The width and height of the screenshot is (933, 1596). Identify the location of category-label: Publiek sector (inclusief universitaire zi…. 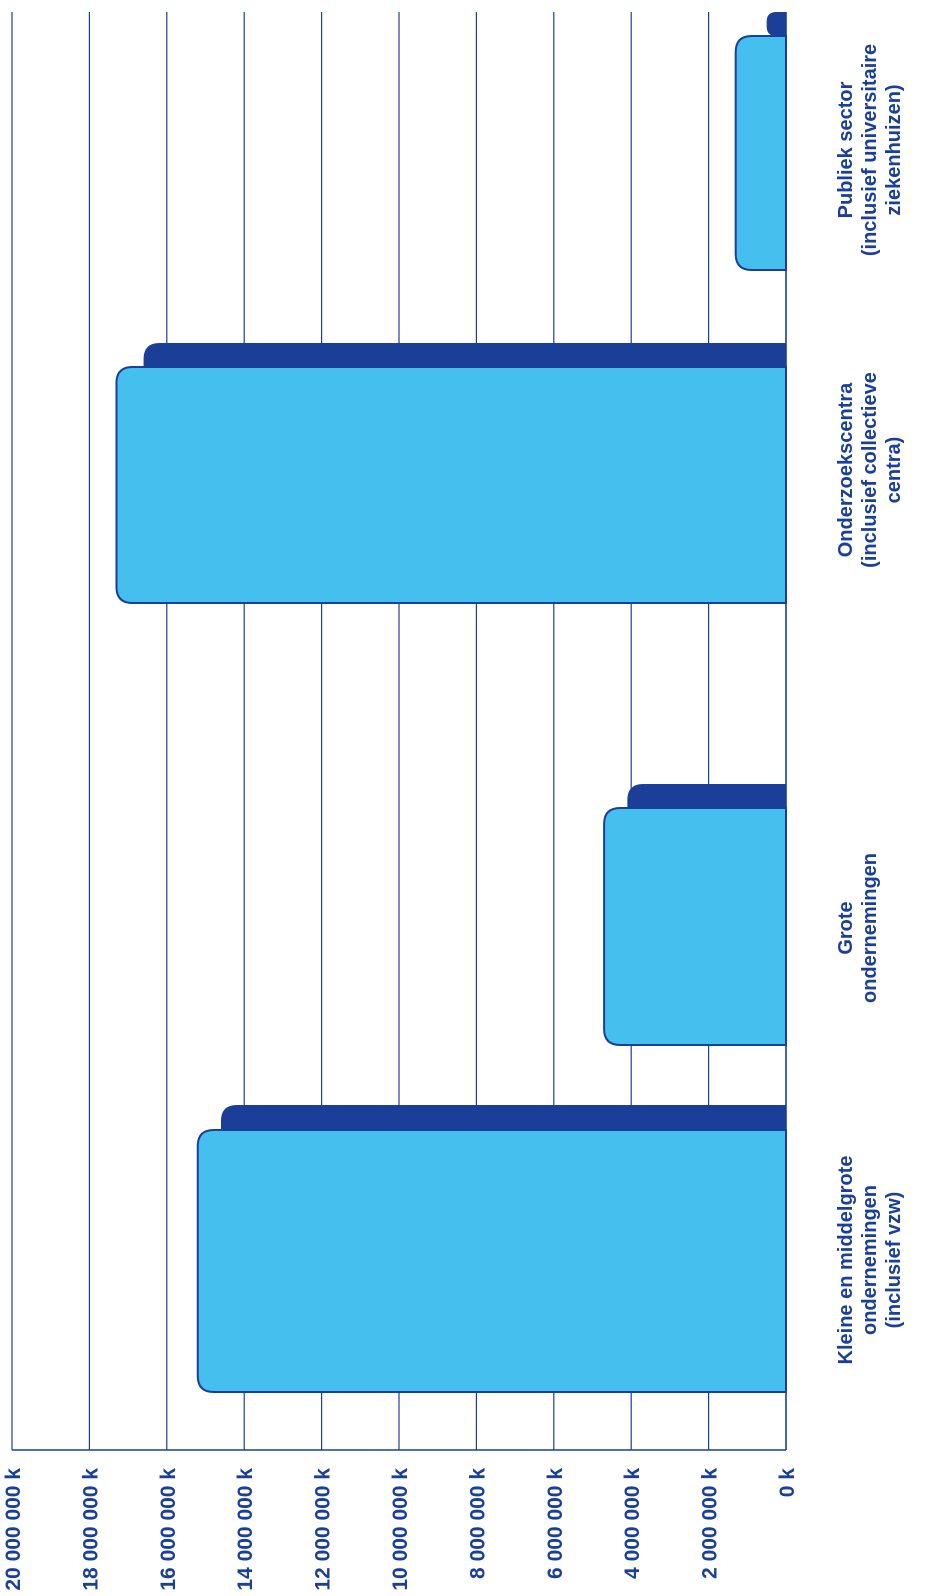
(870, 150).